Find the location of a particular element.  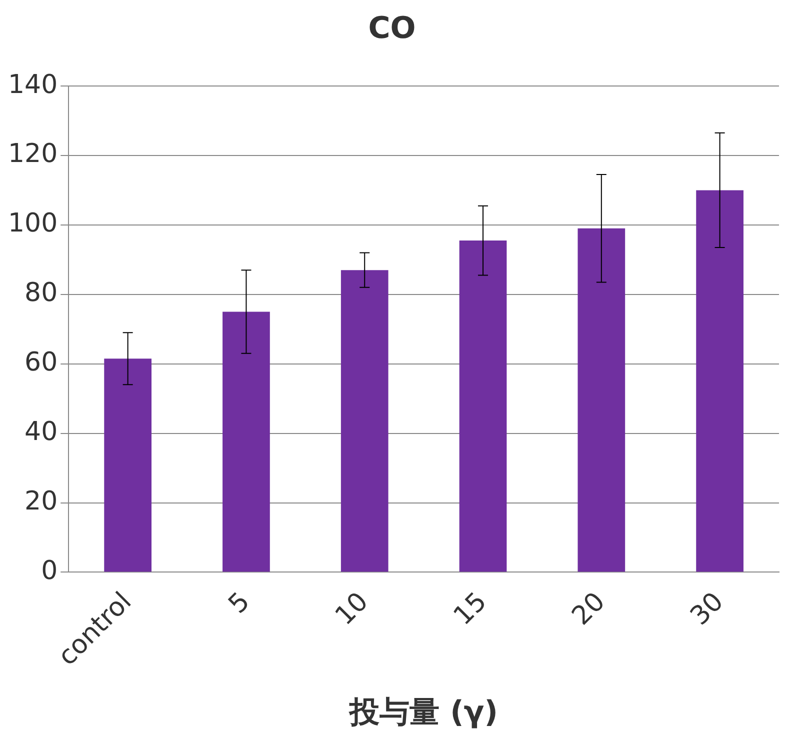

y-tick-label: 80 is located at coordinates (41, 293).